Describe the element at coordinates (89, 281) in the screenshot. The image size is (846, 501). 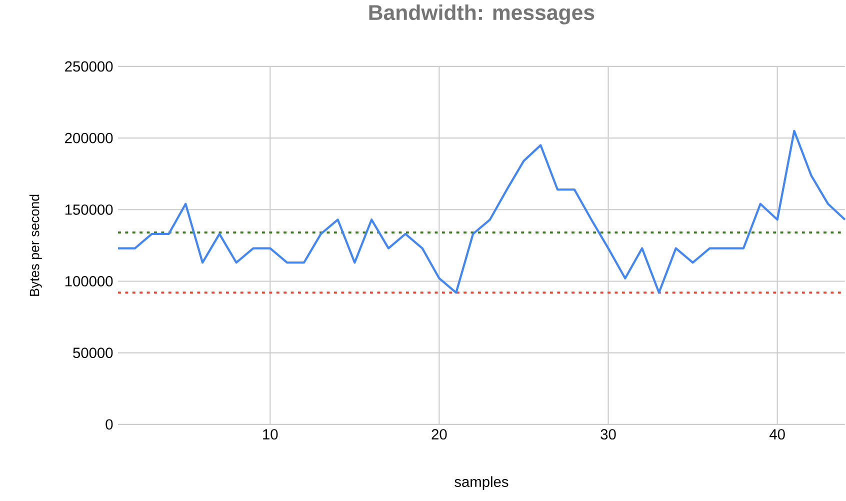
I see `y-tick-label: 100000` at that location.